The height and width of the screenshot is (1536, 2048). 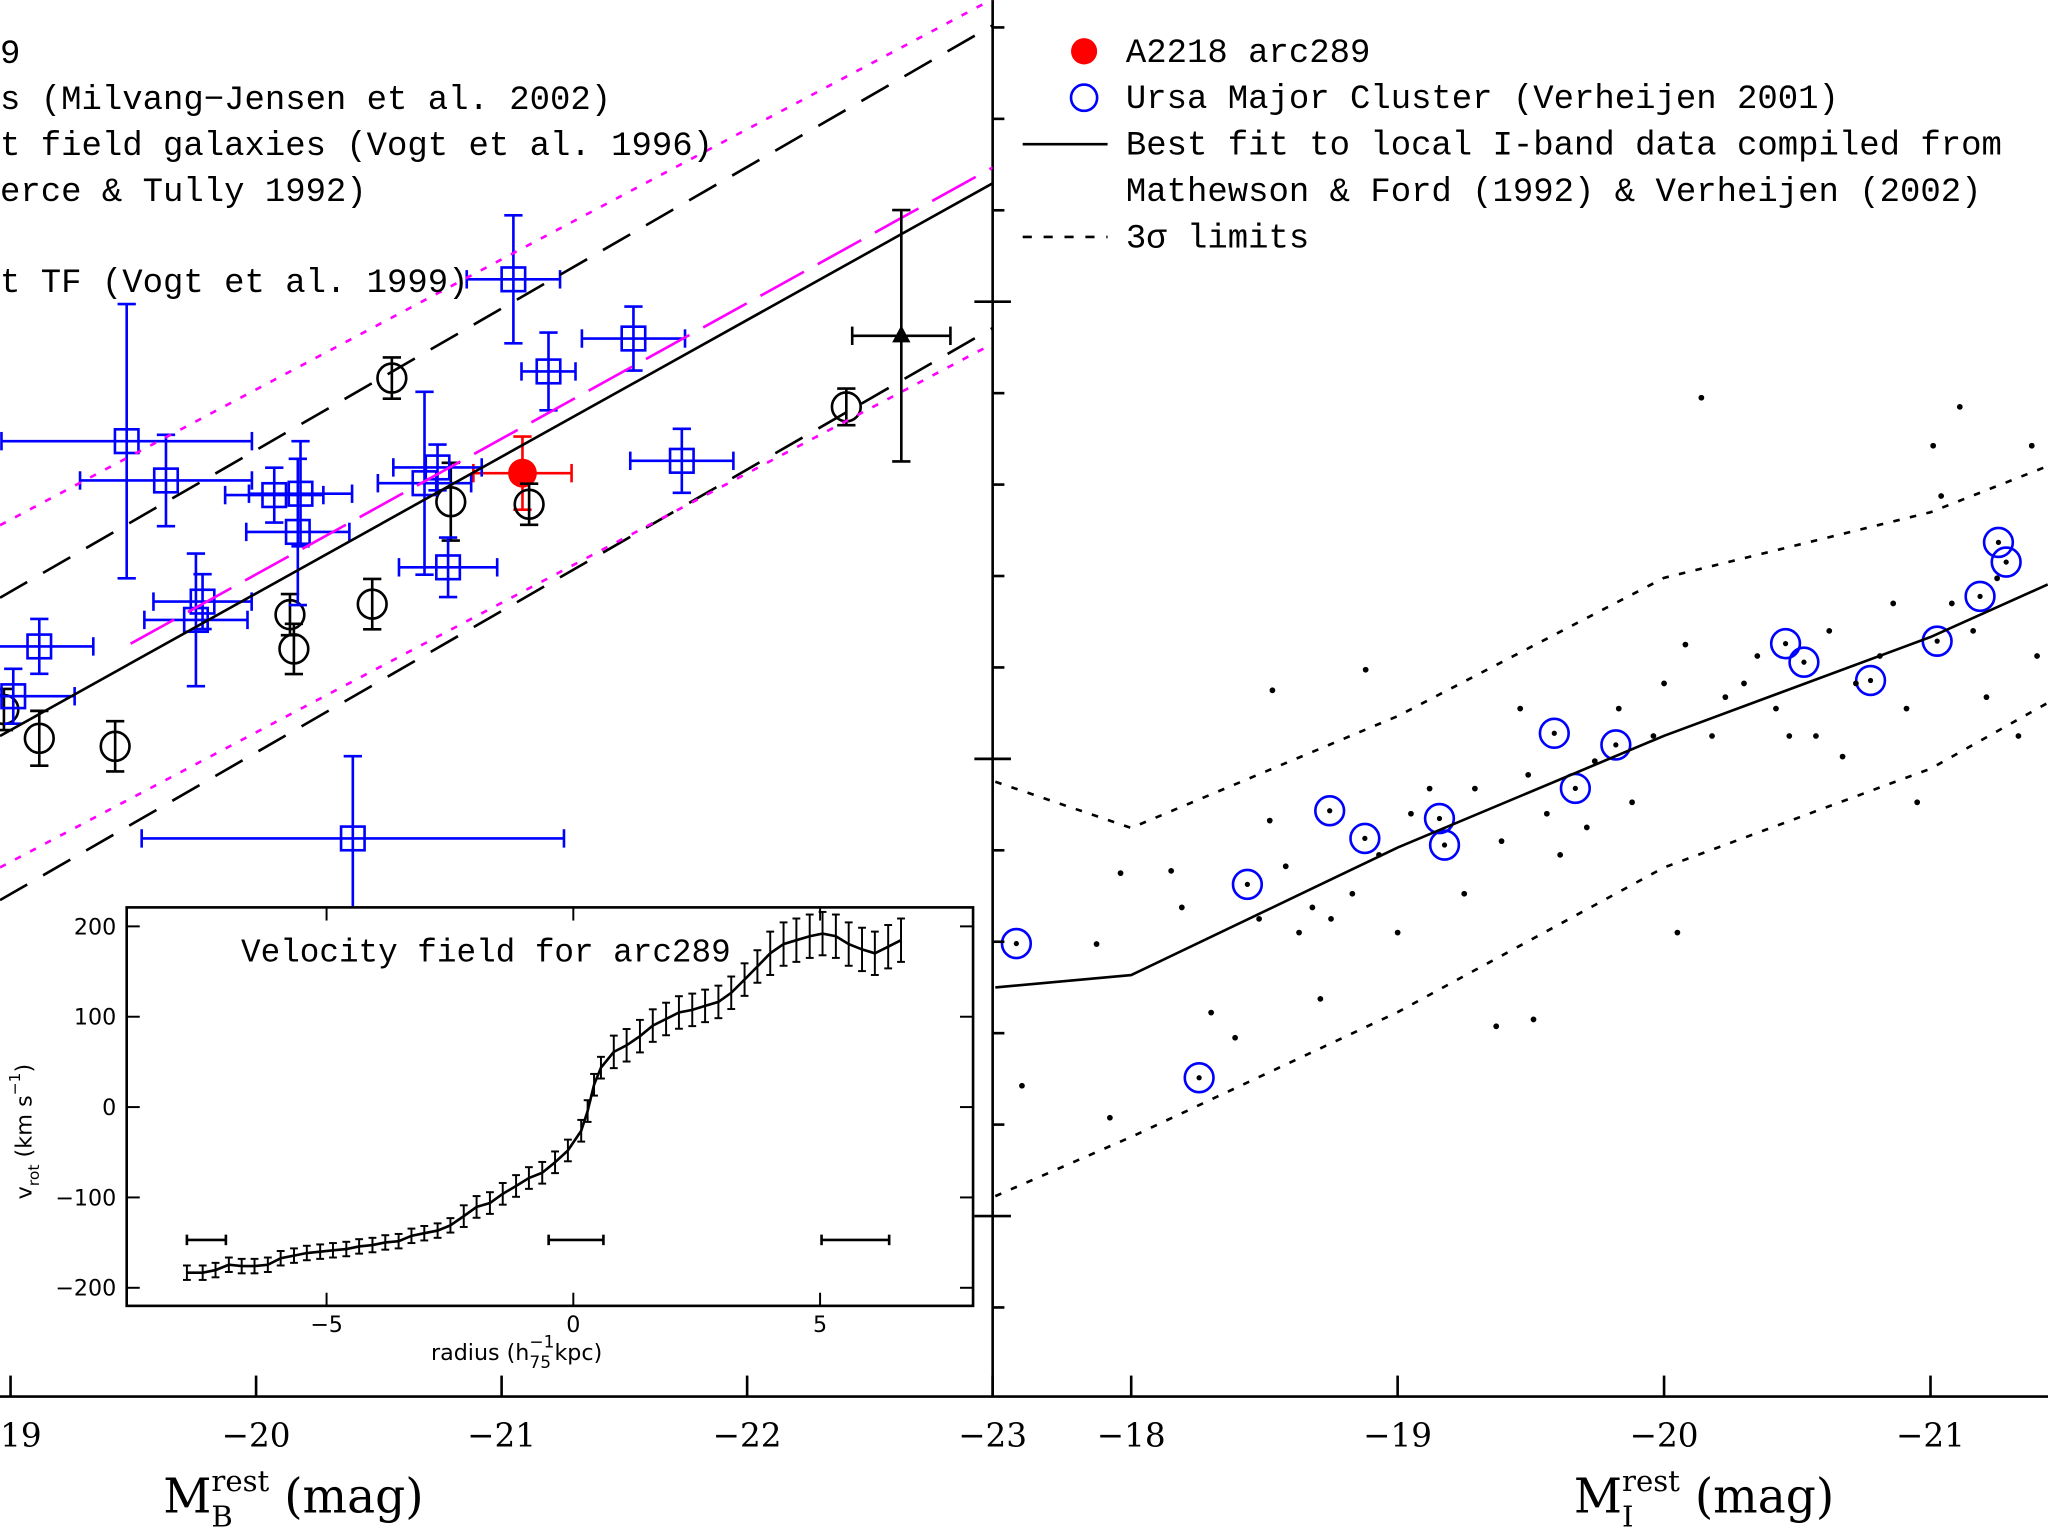 What do you see at coordinates (573, 1325) in the screenshot?
I see `x-tick-label: 0` at bounding box center [573, 1325].